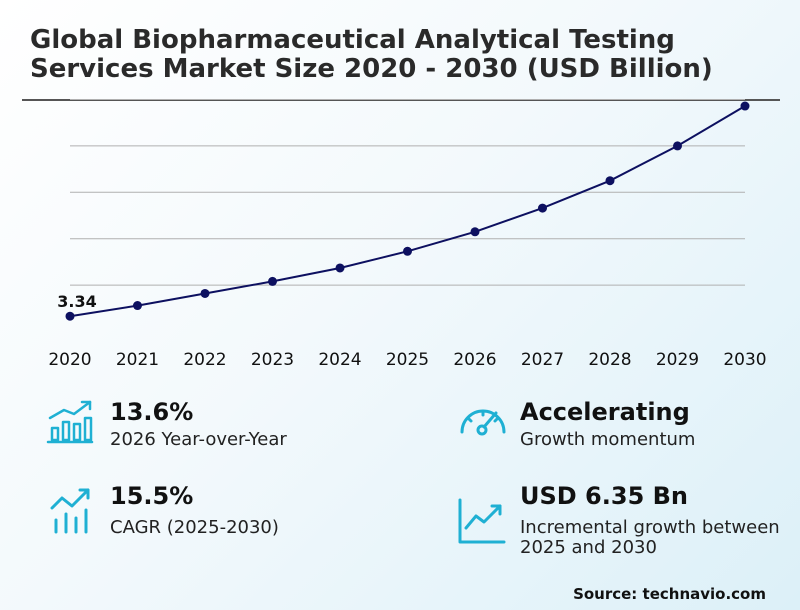 Image resolution: width=800 pixels, height=610 pixels. I want to click on x-tick-label: 2026, so click(474, 360).